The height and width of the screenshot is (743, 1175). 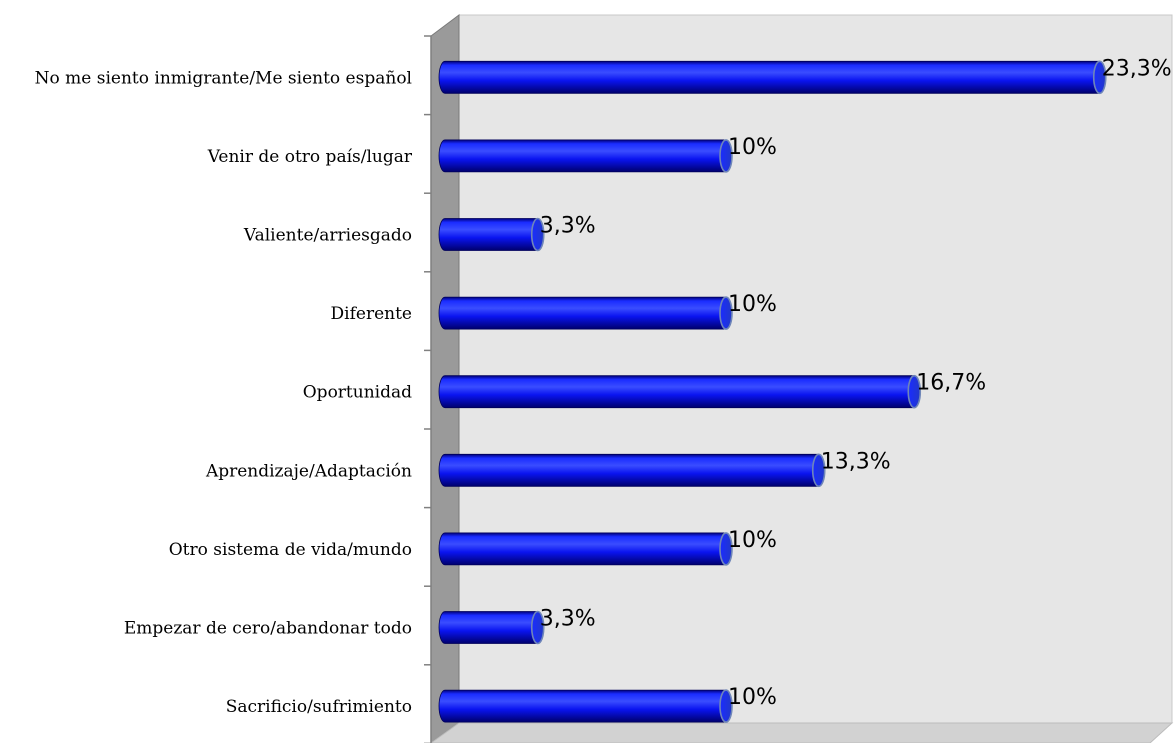 What do you see at coordinates (856, 461) in the screenshot?
I see `value-label: 13,3%` at bounding box center [856, 461].